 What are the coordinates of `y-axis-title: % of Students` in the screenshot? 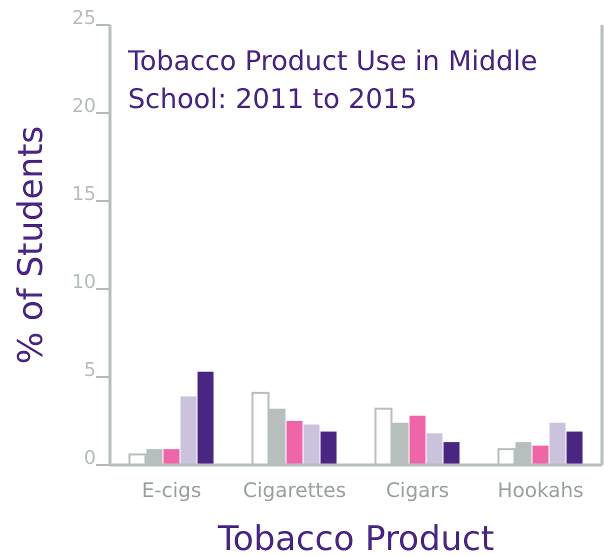 It's located at (31, 245).